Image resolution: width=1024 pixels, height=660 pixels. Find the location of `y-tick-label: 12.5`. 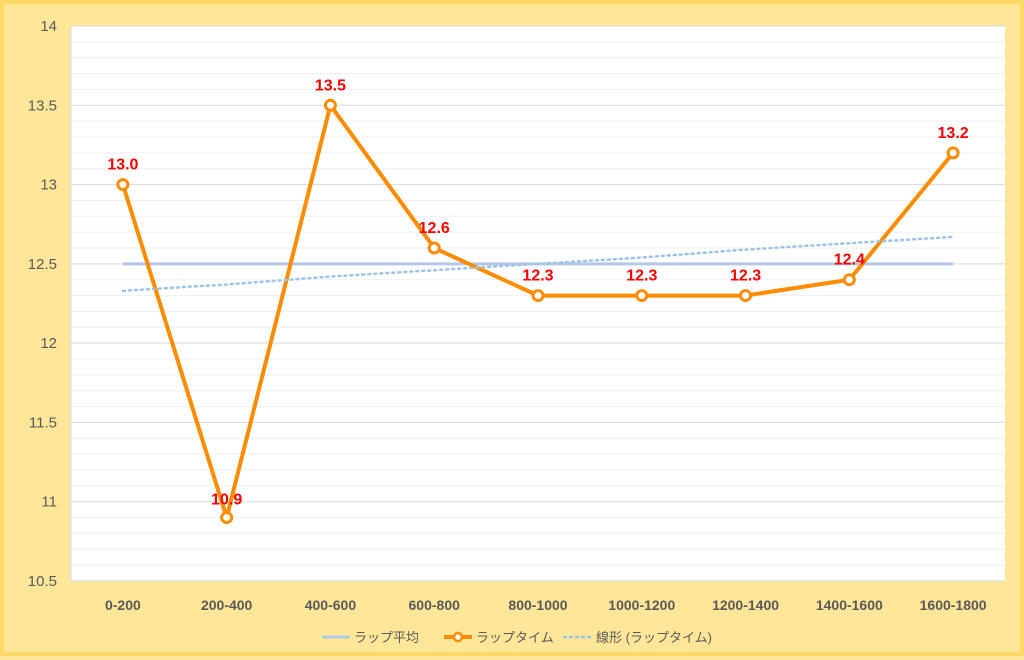

y-tick-label: 12.5 is located at coordinates (42, 264).